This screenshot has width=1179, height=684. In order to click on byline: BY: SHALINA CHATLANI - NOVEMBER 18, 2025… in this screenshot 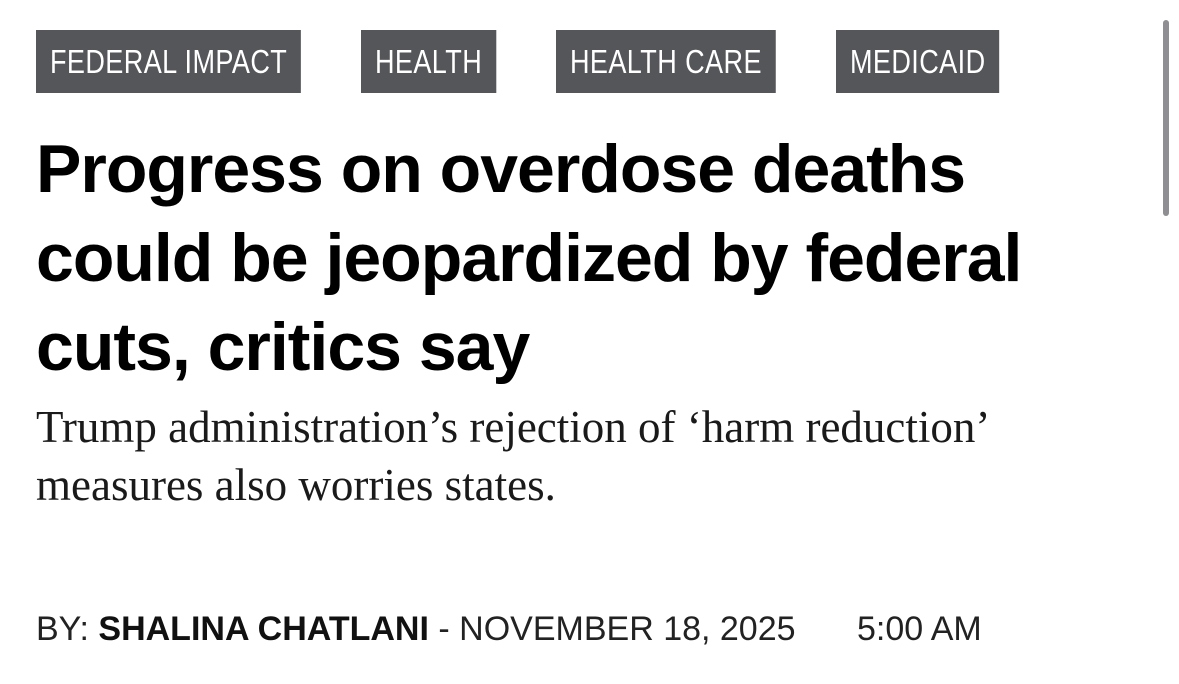, I will do `click(509, 629)`.